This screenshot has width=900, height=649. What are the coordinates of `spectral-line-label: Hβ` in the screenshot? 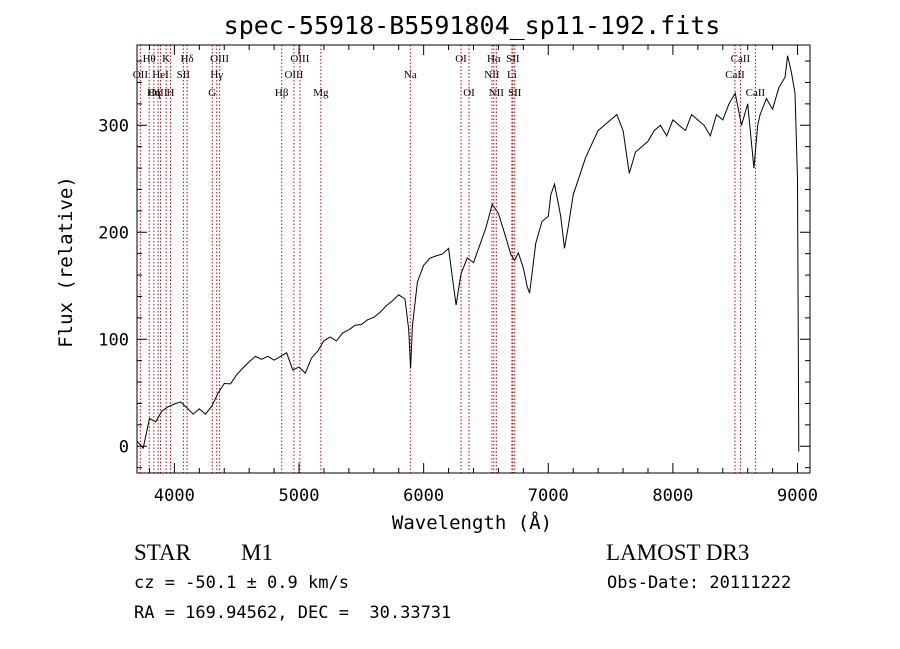 It's located at (282, 93).